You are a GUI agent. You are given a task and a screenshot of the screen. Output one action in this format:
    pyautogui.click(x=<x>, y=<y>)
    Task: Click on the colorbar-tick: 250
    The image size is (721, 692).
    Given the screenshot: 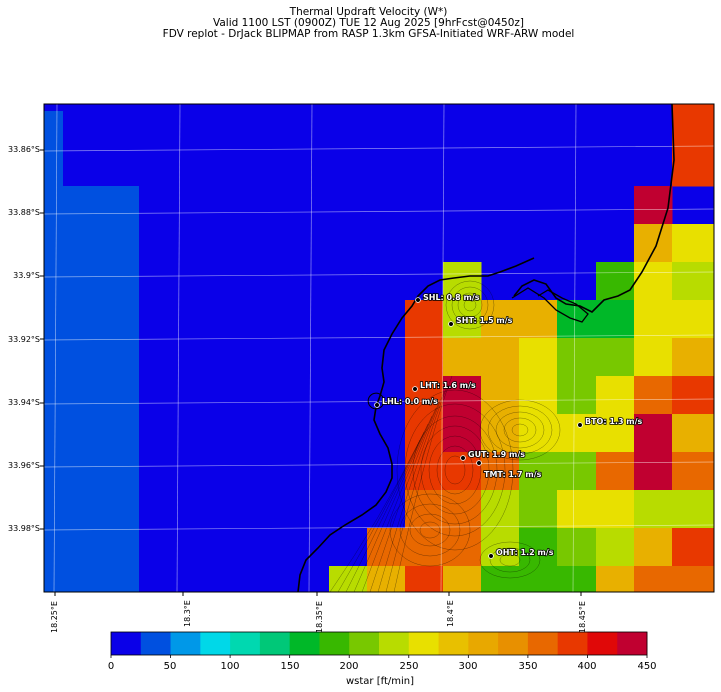 What is the action you would take?
    pyautogui.click(x=409, y=666)
    